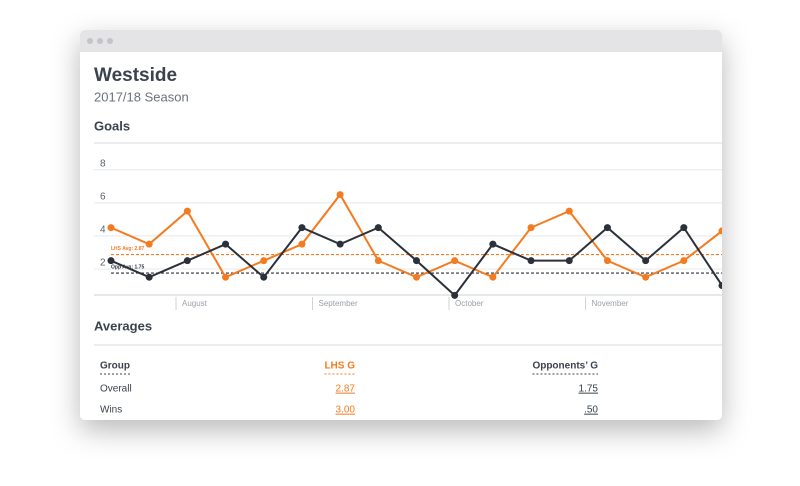  Describe the element at coordinates (103, 263) in the screenshot. I see `y-tick-label: 2` at that location.